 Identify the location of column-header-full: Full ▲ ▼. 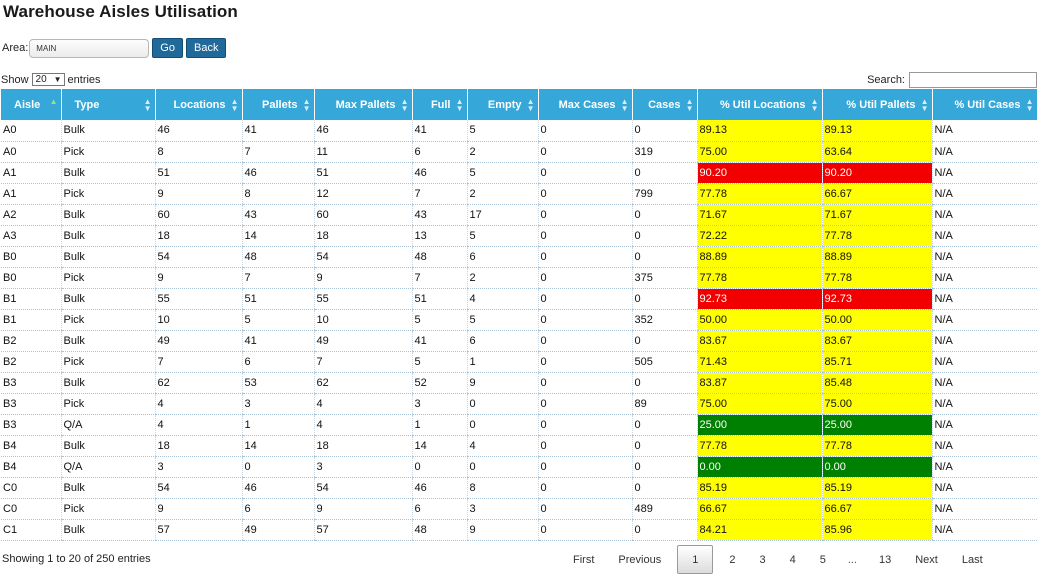
(440, 104).